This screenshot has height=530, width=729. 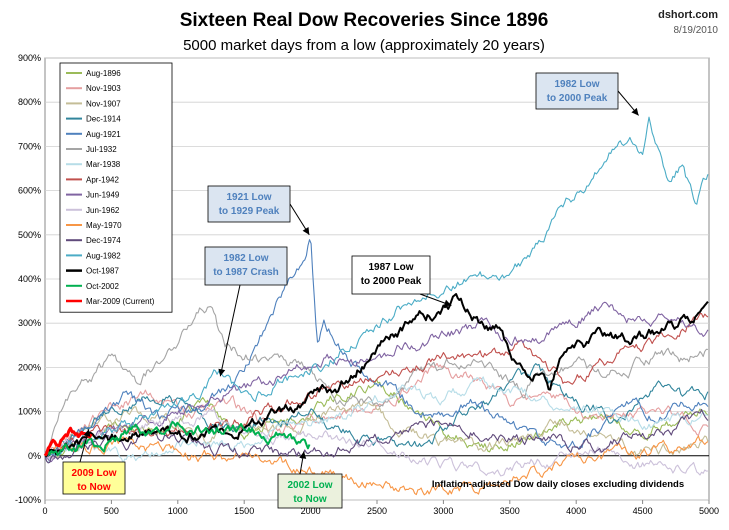 I want to click on chart-title: Sixteen Real Dow Recoveries Since 1896, so click(x=364, y=20).